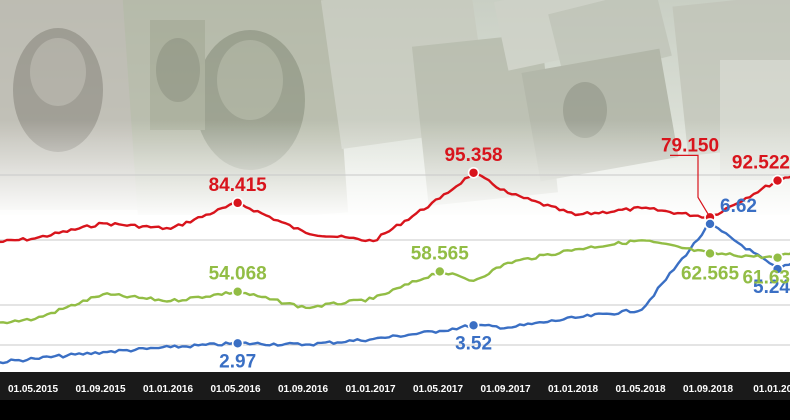 This screenshot has width=790, height=420. Describe the element at coordinates (738, 206) in the screenshot. I see `data-label: 6.62` at that location.